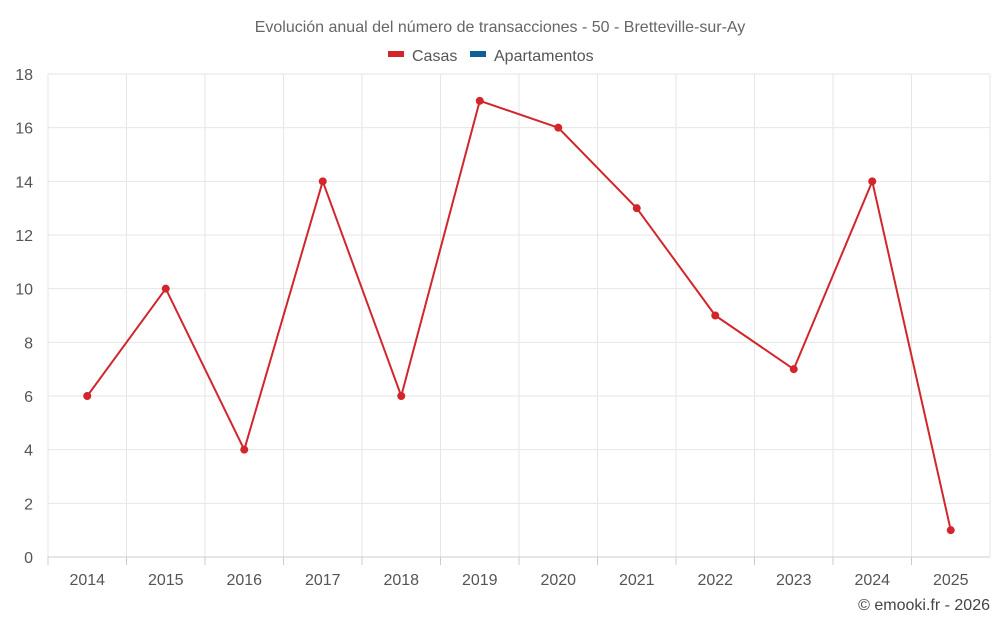  What do you see at coordinates (28, 504) in the screenshot?
I see `y-tick-label: 2` at bounding box center [28, 504].